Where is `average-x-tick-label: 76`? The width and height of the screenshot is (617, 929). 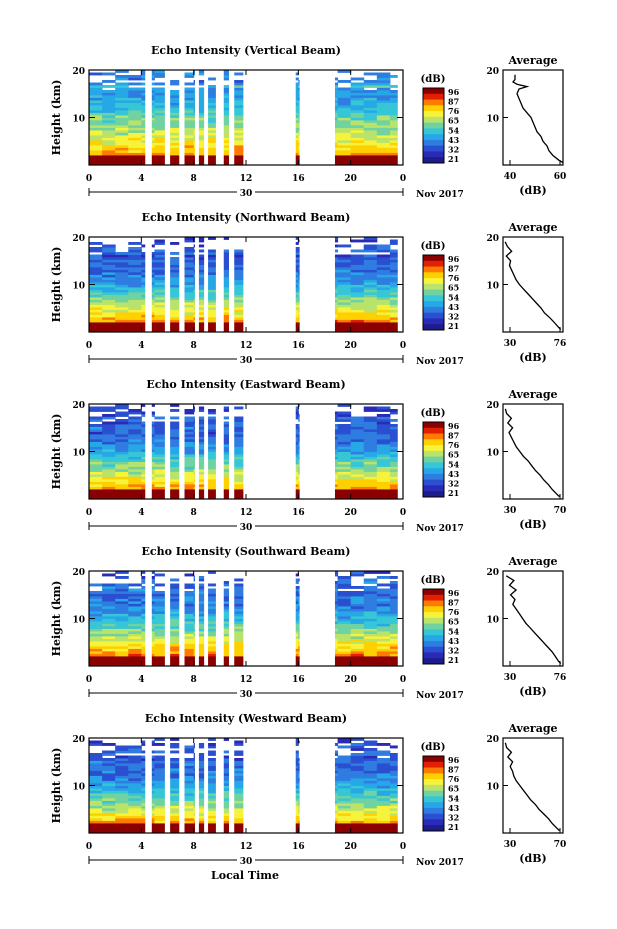
average-x-tick-label: 76 is located at coordinates (560, 344).